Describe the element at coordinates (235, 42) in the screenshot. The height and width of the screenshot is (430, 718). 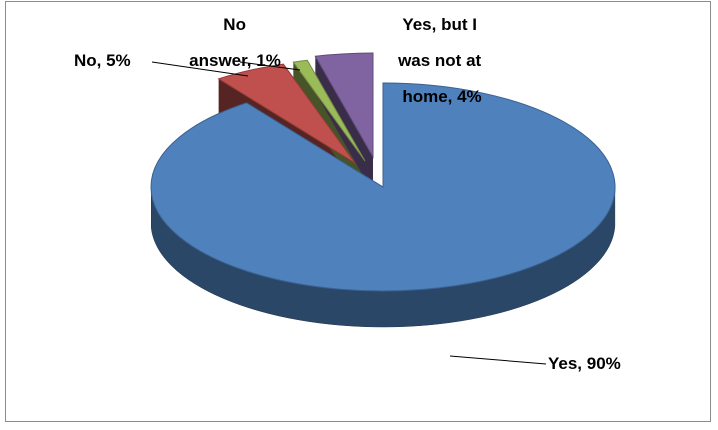
I see `data-label-no-answer: No answer, 1%` at that location.